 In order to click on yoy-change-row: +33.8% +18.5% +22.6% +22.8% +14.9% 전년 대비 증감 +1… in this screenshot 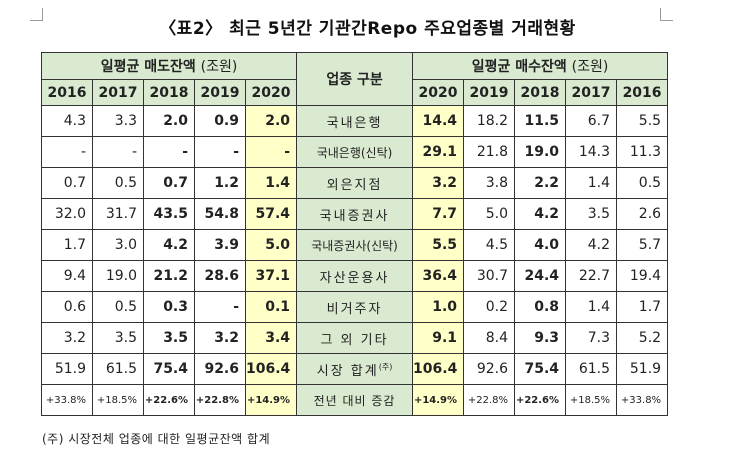, I will do `click(355, 400)`.